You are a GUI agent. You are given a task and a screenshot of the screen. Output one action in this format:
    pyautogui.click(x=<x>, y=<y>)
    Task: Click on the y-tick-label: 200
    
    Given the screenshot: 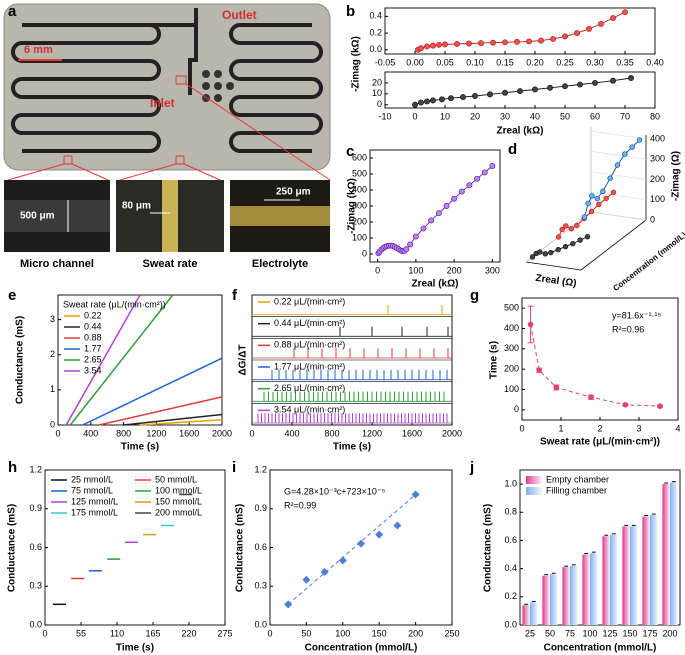 What is the action you would take?
    pyautogui.click(x=359, y=221)
    